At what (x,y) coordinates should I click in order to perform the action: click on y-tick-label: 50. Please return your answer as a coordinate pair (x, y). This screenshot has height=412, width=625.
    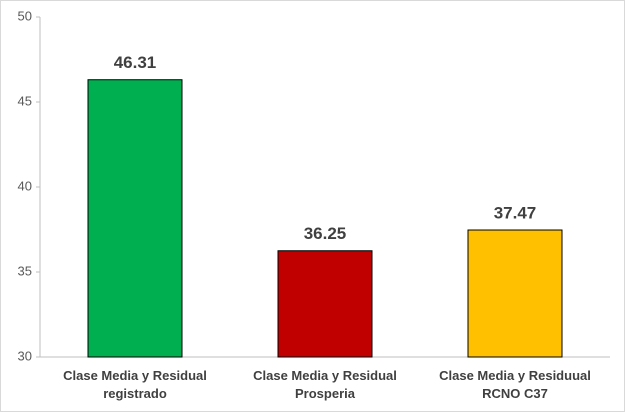
    Looking at the image, I should click on (25, 15).